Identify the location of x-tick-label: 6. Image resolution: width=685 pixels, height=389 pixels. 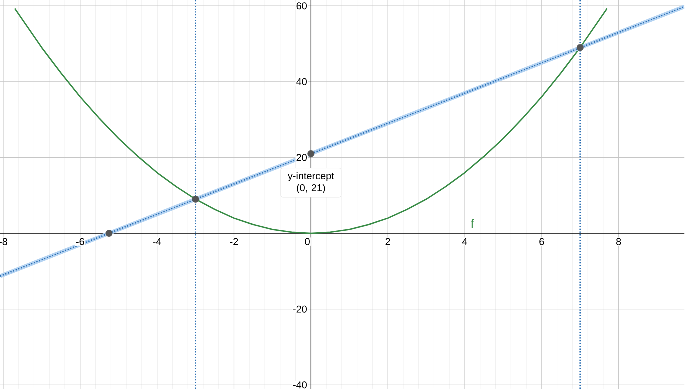
(542, 242).